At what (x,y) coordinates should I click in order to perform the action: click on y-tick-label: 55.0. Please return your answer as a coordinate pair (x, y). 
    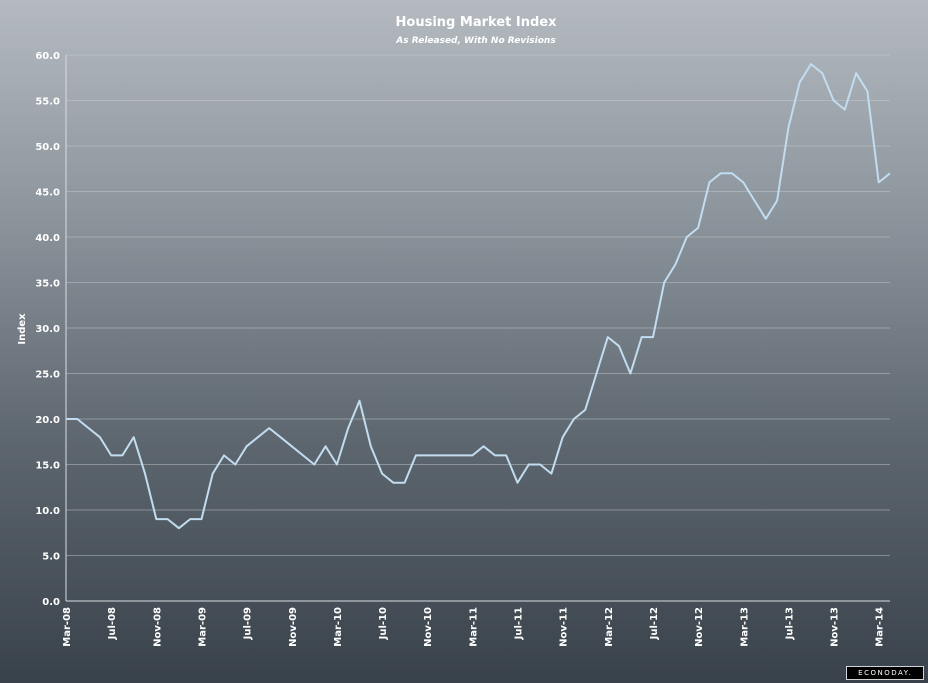
    Looking at the image, I should click on (47, 102).